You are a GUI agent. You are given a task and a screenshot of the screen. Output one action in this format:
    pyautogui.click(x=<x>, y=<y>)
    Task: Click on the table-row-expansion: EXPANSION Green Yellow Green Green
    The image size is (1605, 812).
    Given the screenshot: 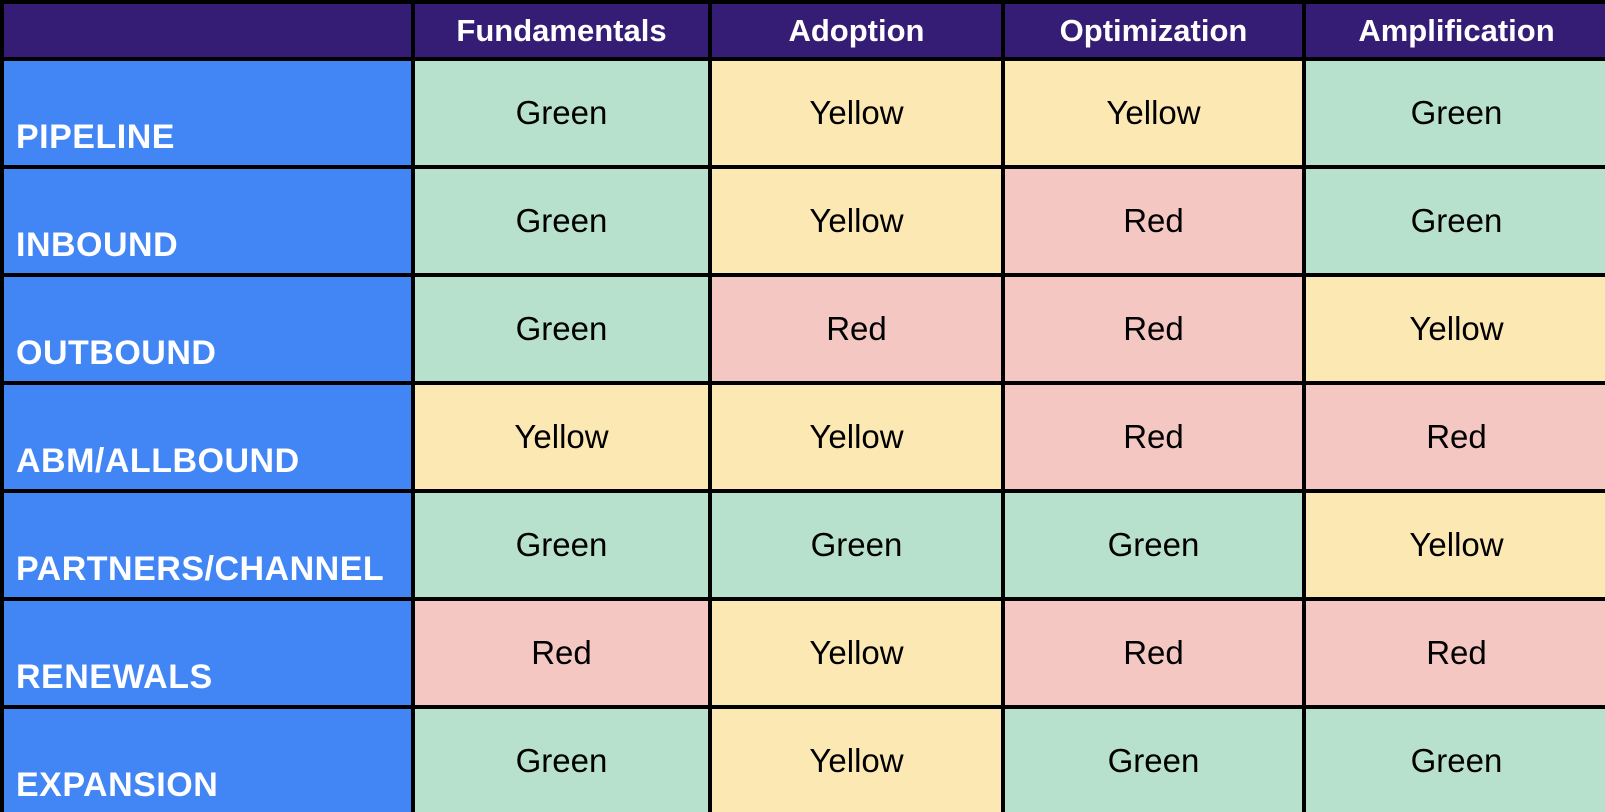 What is the action you would take?
    pyautogui.click(x=802, y=758)
    